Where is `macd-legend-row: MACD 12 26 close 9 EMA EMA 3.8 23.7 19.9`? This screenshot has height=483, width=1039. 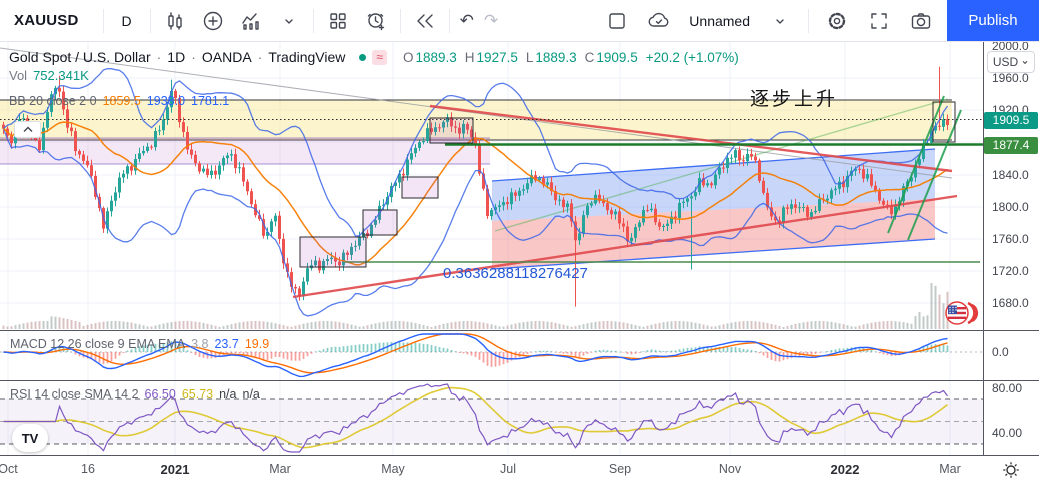 macd-legend-row: MACD 12 26 close 9 EMA EMA 3.8 23.7 19.9 is located at coordinates (140, 344).